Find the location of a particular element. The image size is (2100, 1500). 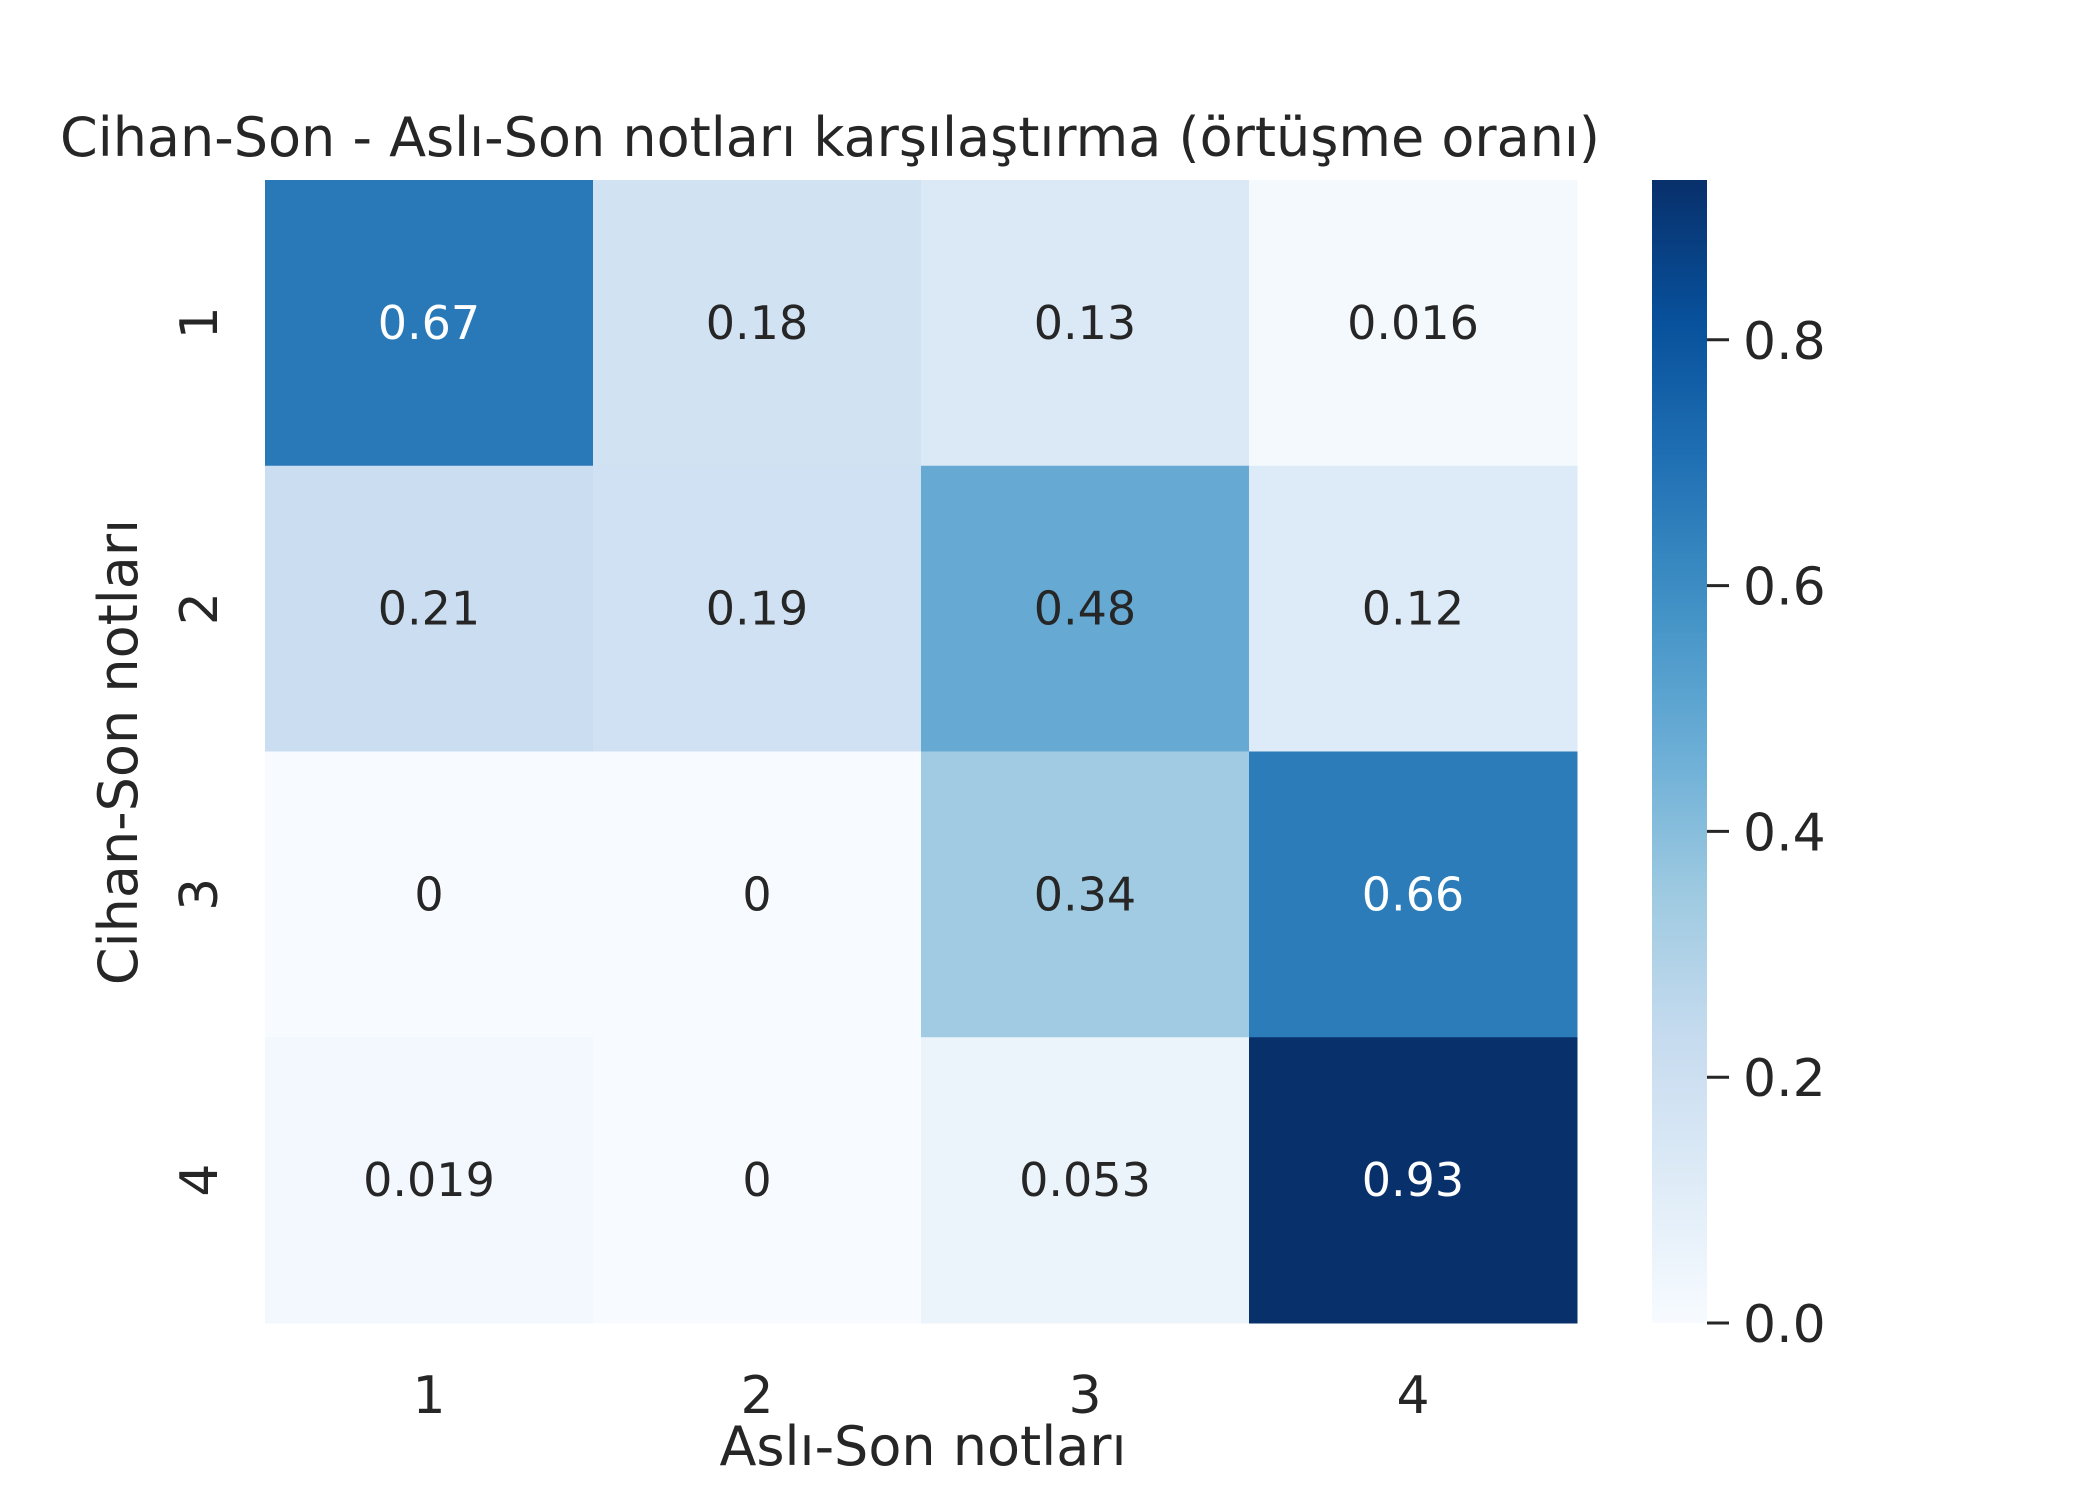

cell-label-r3-c3: 0.34 is located at coordinates (1085, 894).